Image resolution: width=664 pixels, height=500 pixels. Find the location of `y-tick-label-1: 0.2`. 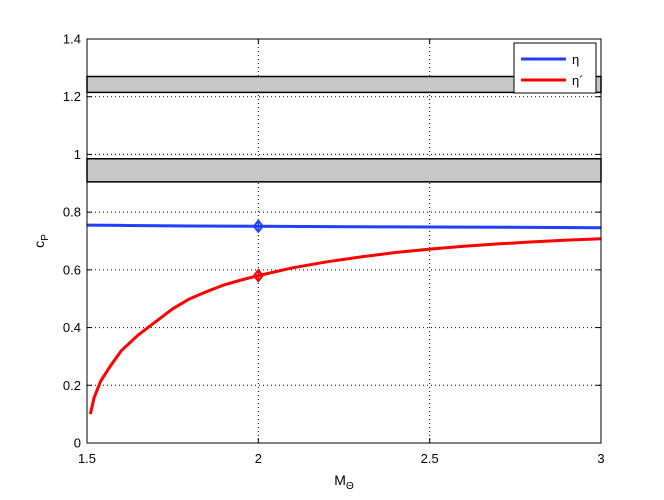

y-tick-label-1: 0.2 is located at coordinates (72, 385).